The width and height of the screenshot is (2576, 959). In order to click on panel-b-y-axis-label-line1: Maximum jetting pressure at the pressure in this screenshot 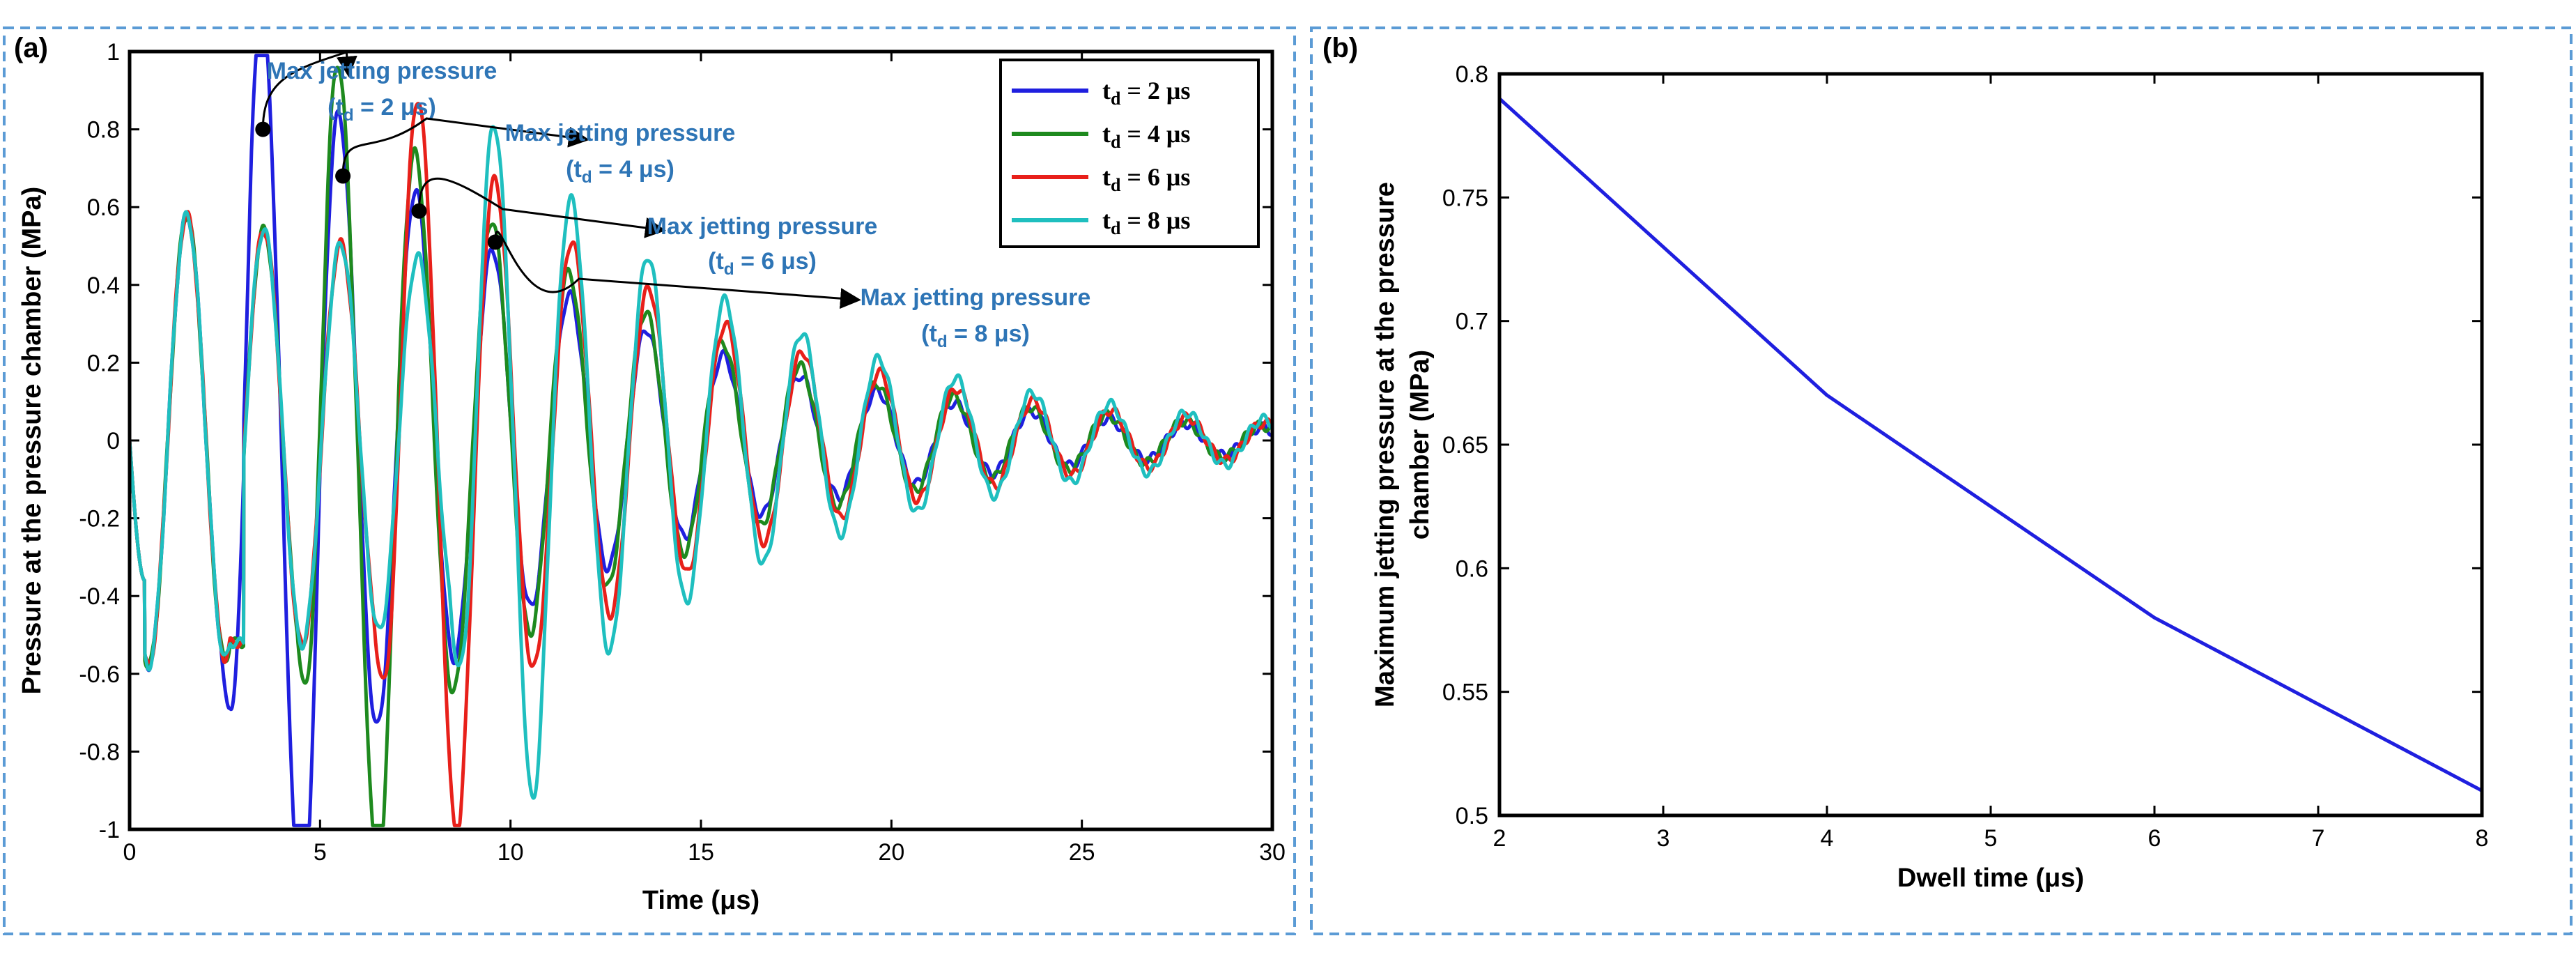, I will do `click(1385, 444)`.